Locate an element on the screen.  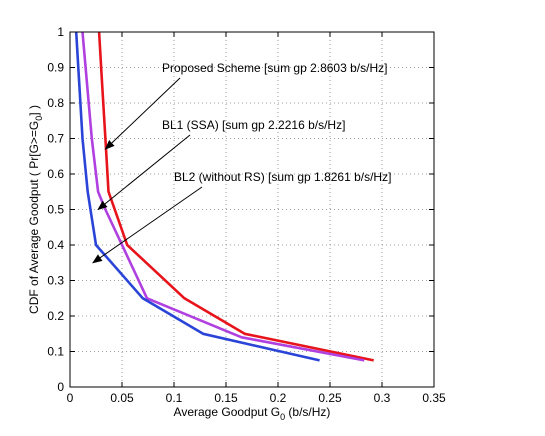
x-tick-label: 0.15 is located at coordinates (226, 398).